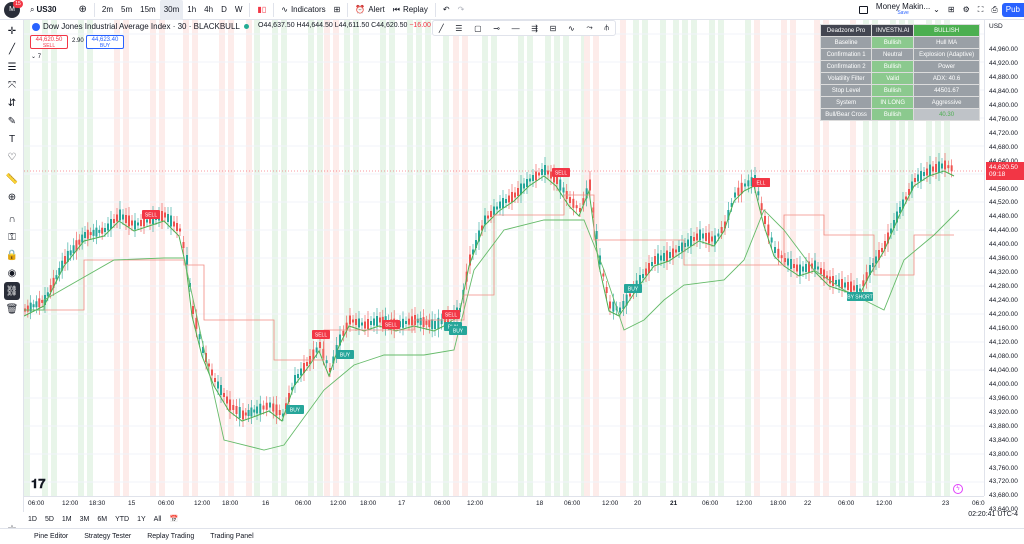 This screenshot has width=1024, height=544. Describe the element at coordinates (571, 28) in the screenshot. I see `path-icon: ∿` at that location.